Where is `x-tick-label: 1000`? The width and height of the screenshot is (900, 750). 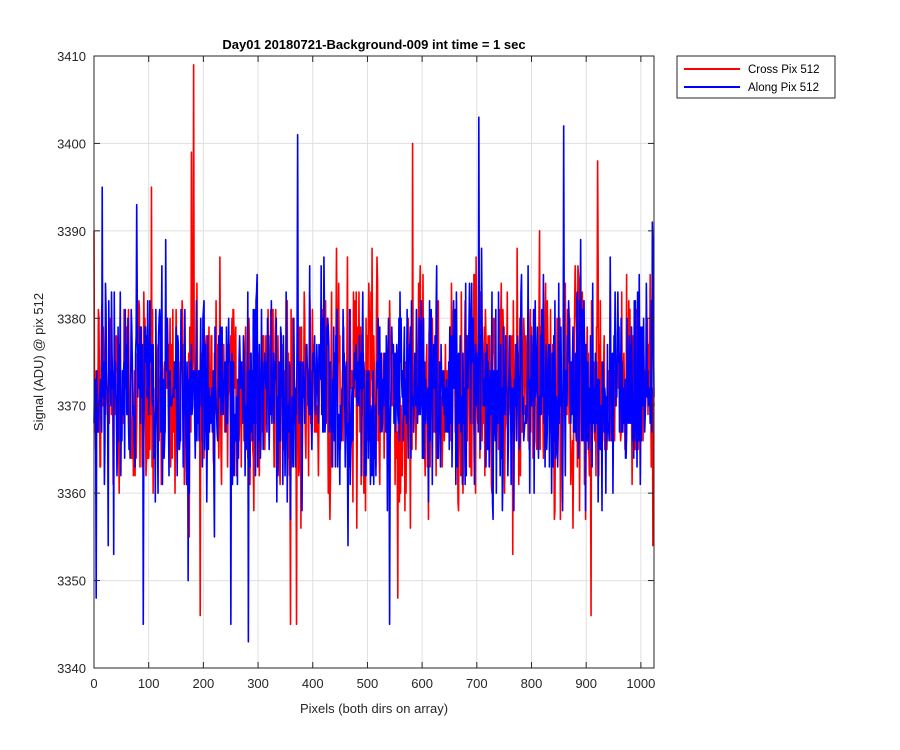
x-tick-label: 1000 is located at coordinates (640, 683).